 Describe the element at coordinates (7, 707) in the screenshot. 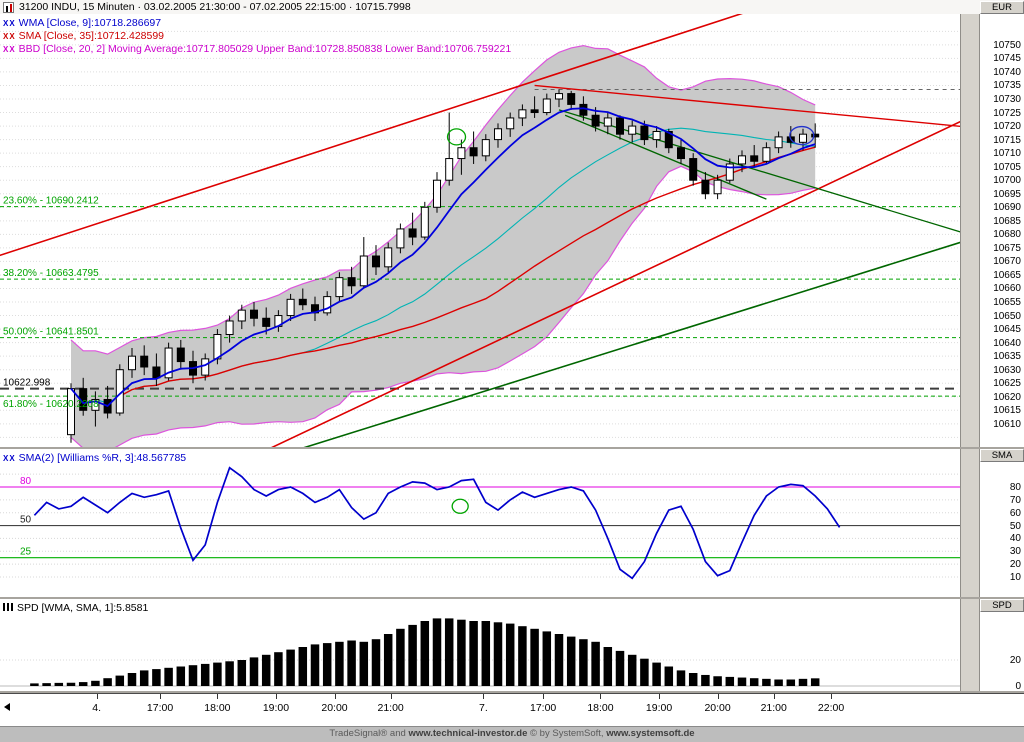

I see `scroll-left-icon` at that location.